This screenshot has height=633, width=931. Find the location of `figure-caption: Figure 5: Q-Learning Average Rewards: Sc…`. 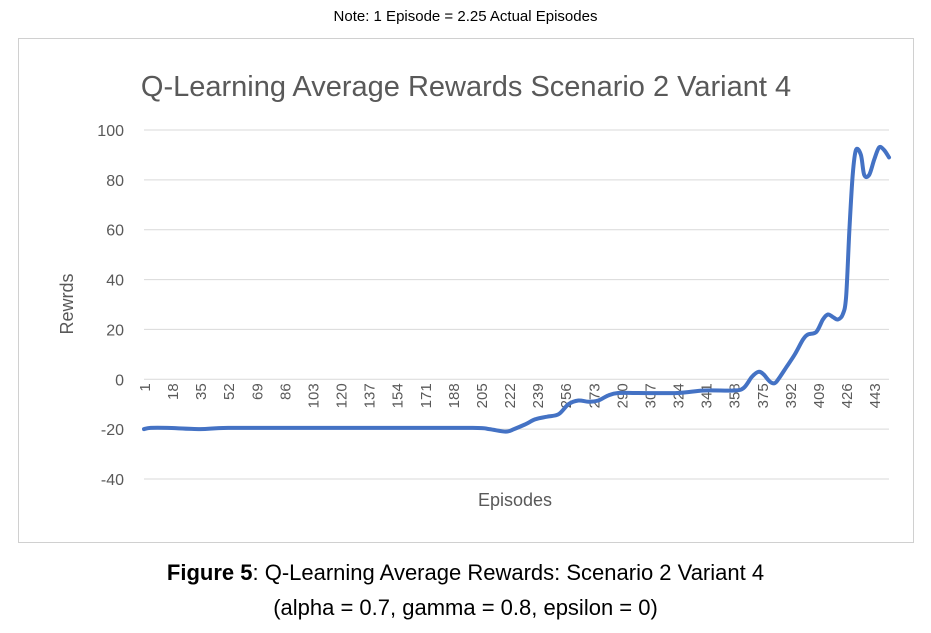

figure-caption: Figure 5: Q-Learning Average Rewards: Sc… is located at coordinates (465, 573).